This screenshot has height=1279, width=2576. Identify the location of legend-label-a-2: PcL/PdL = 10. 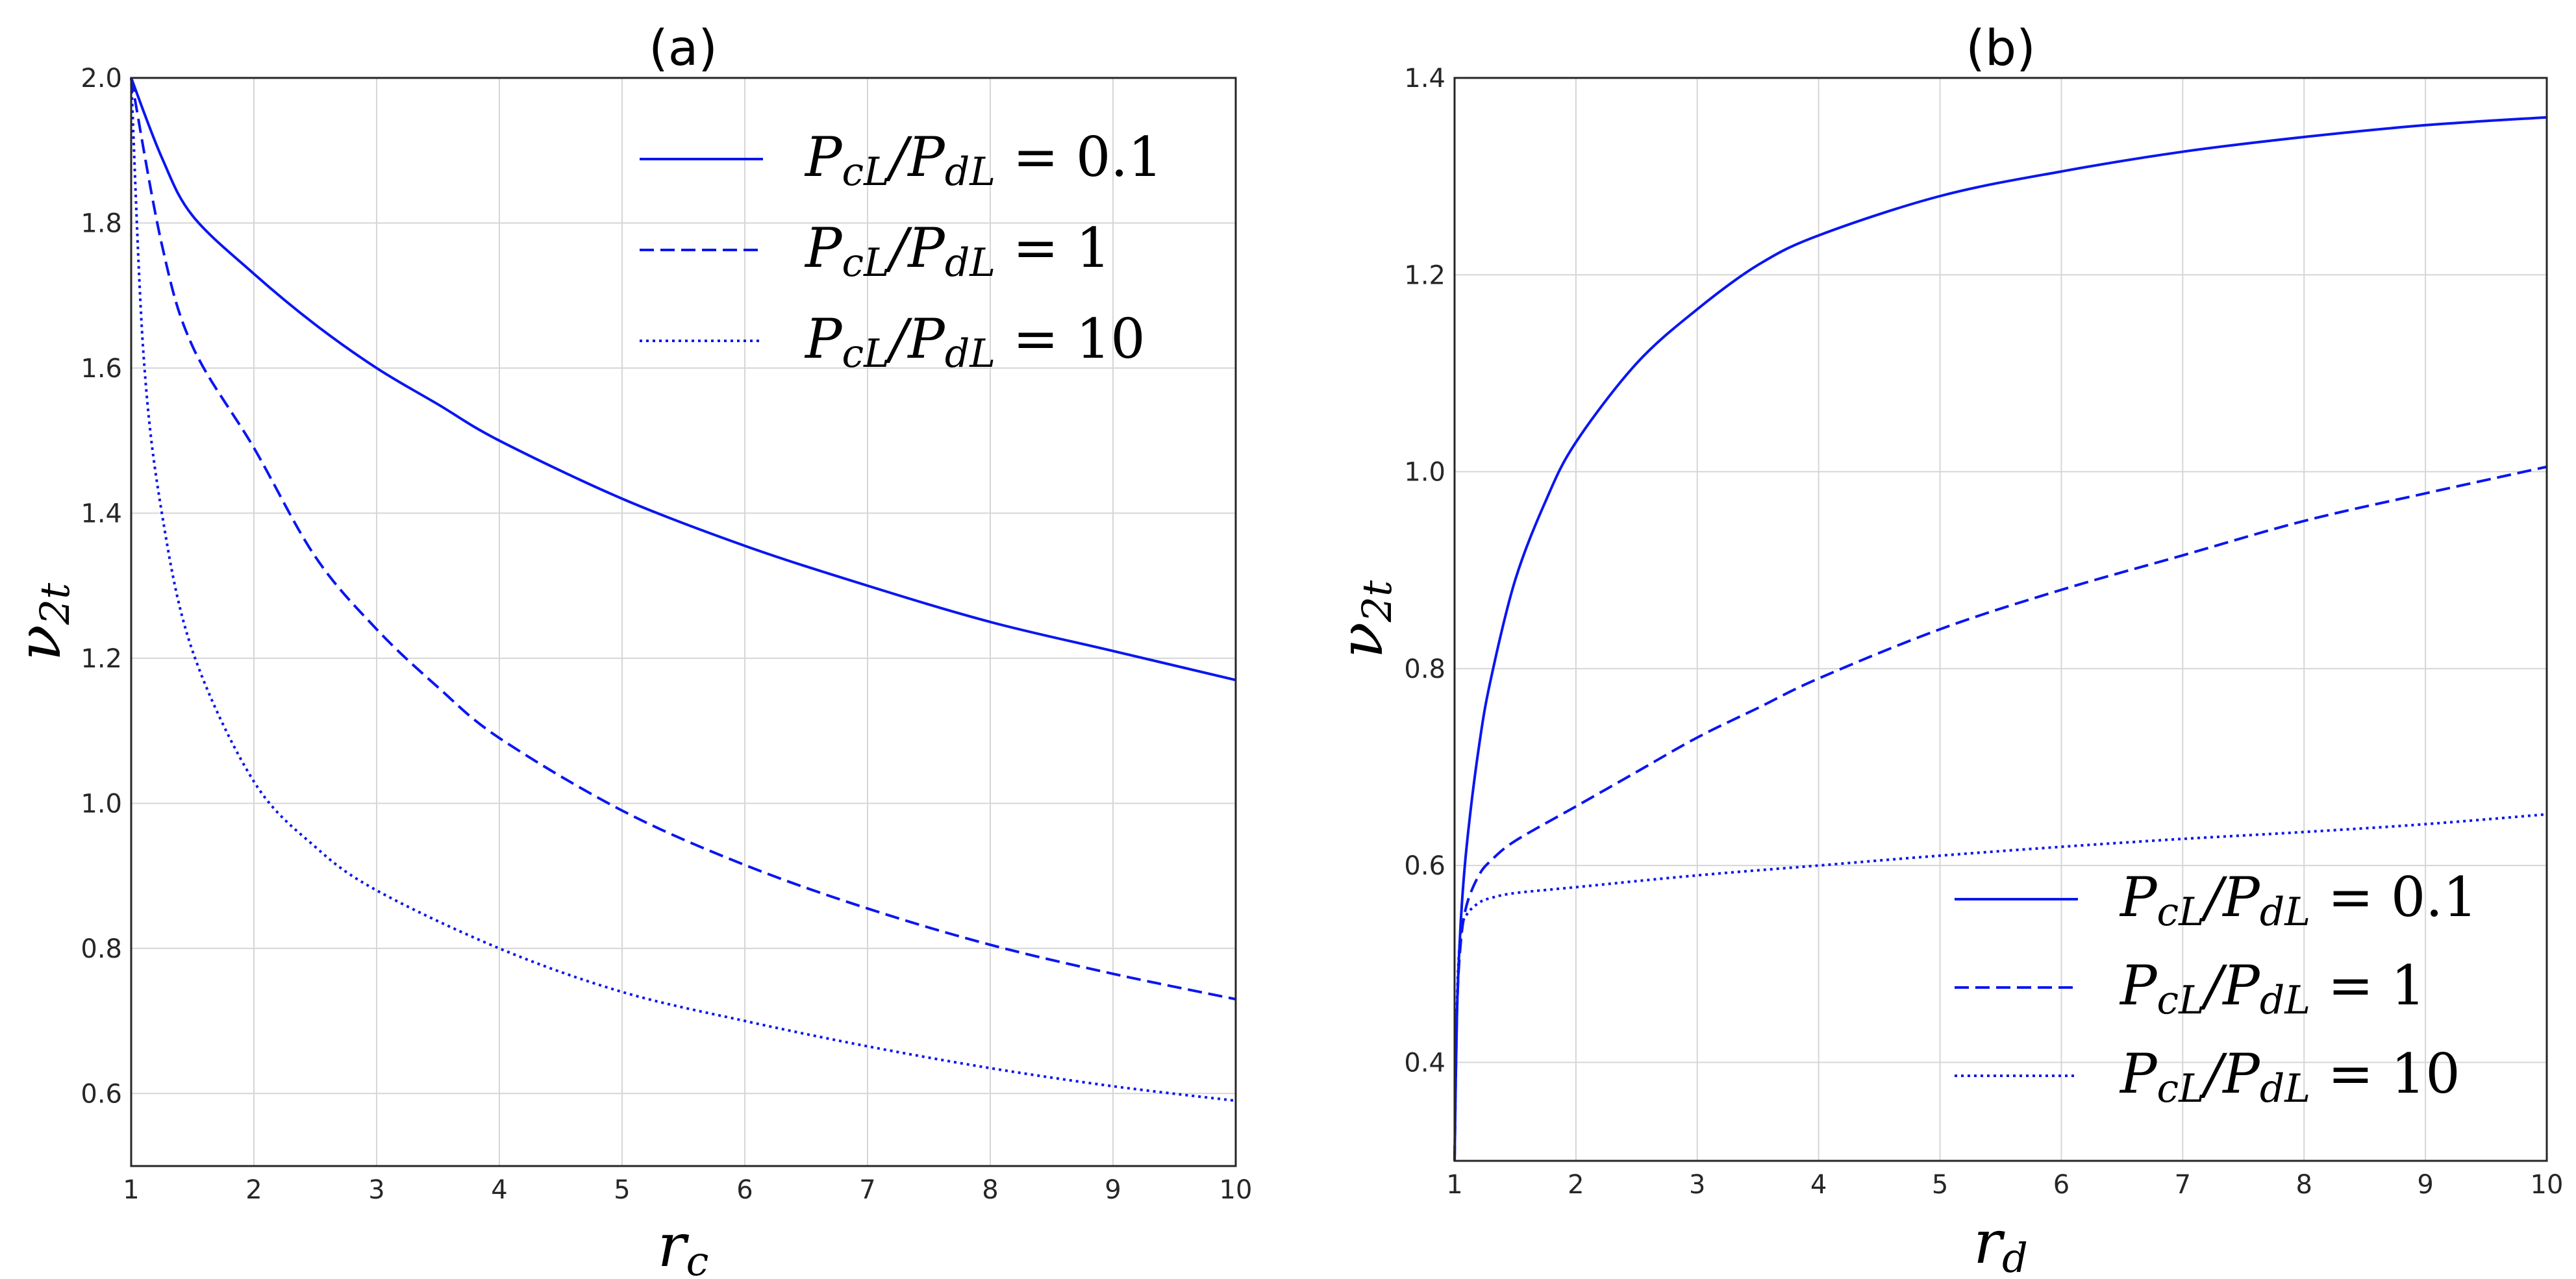
(974, 342).